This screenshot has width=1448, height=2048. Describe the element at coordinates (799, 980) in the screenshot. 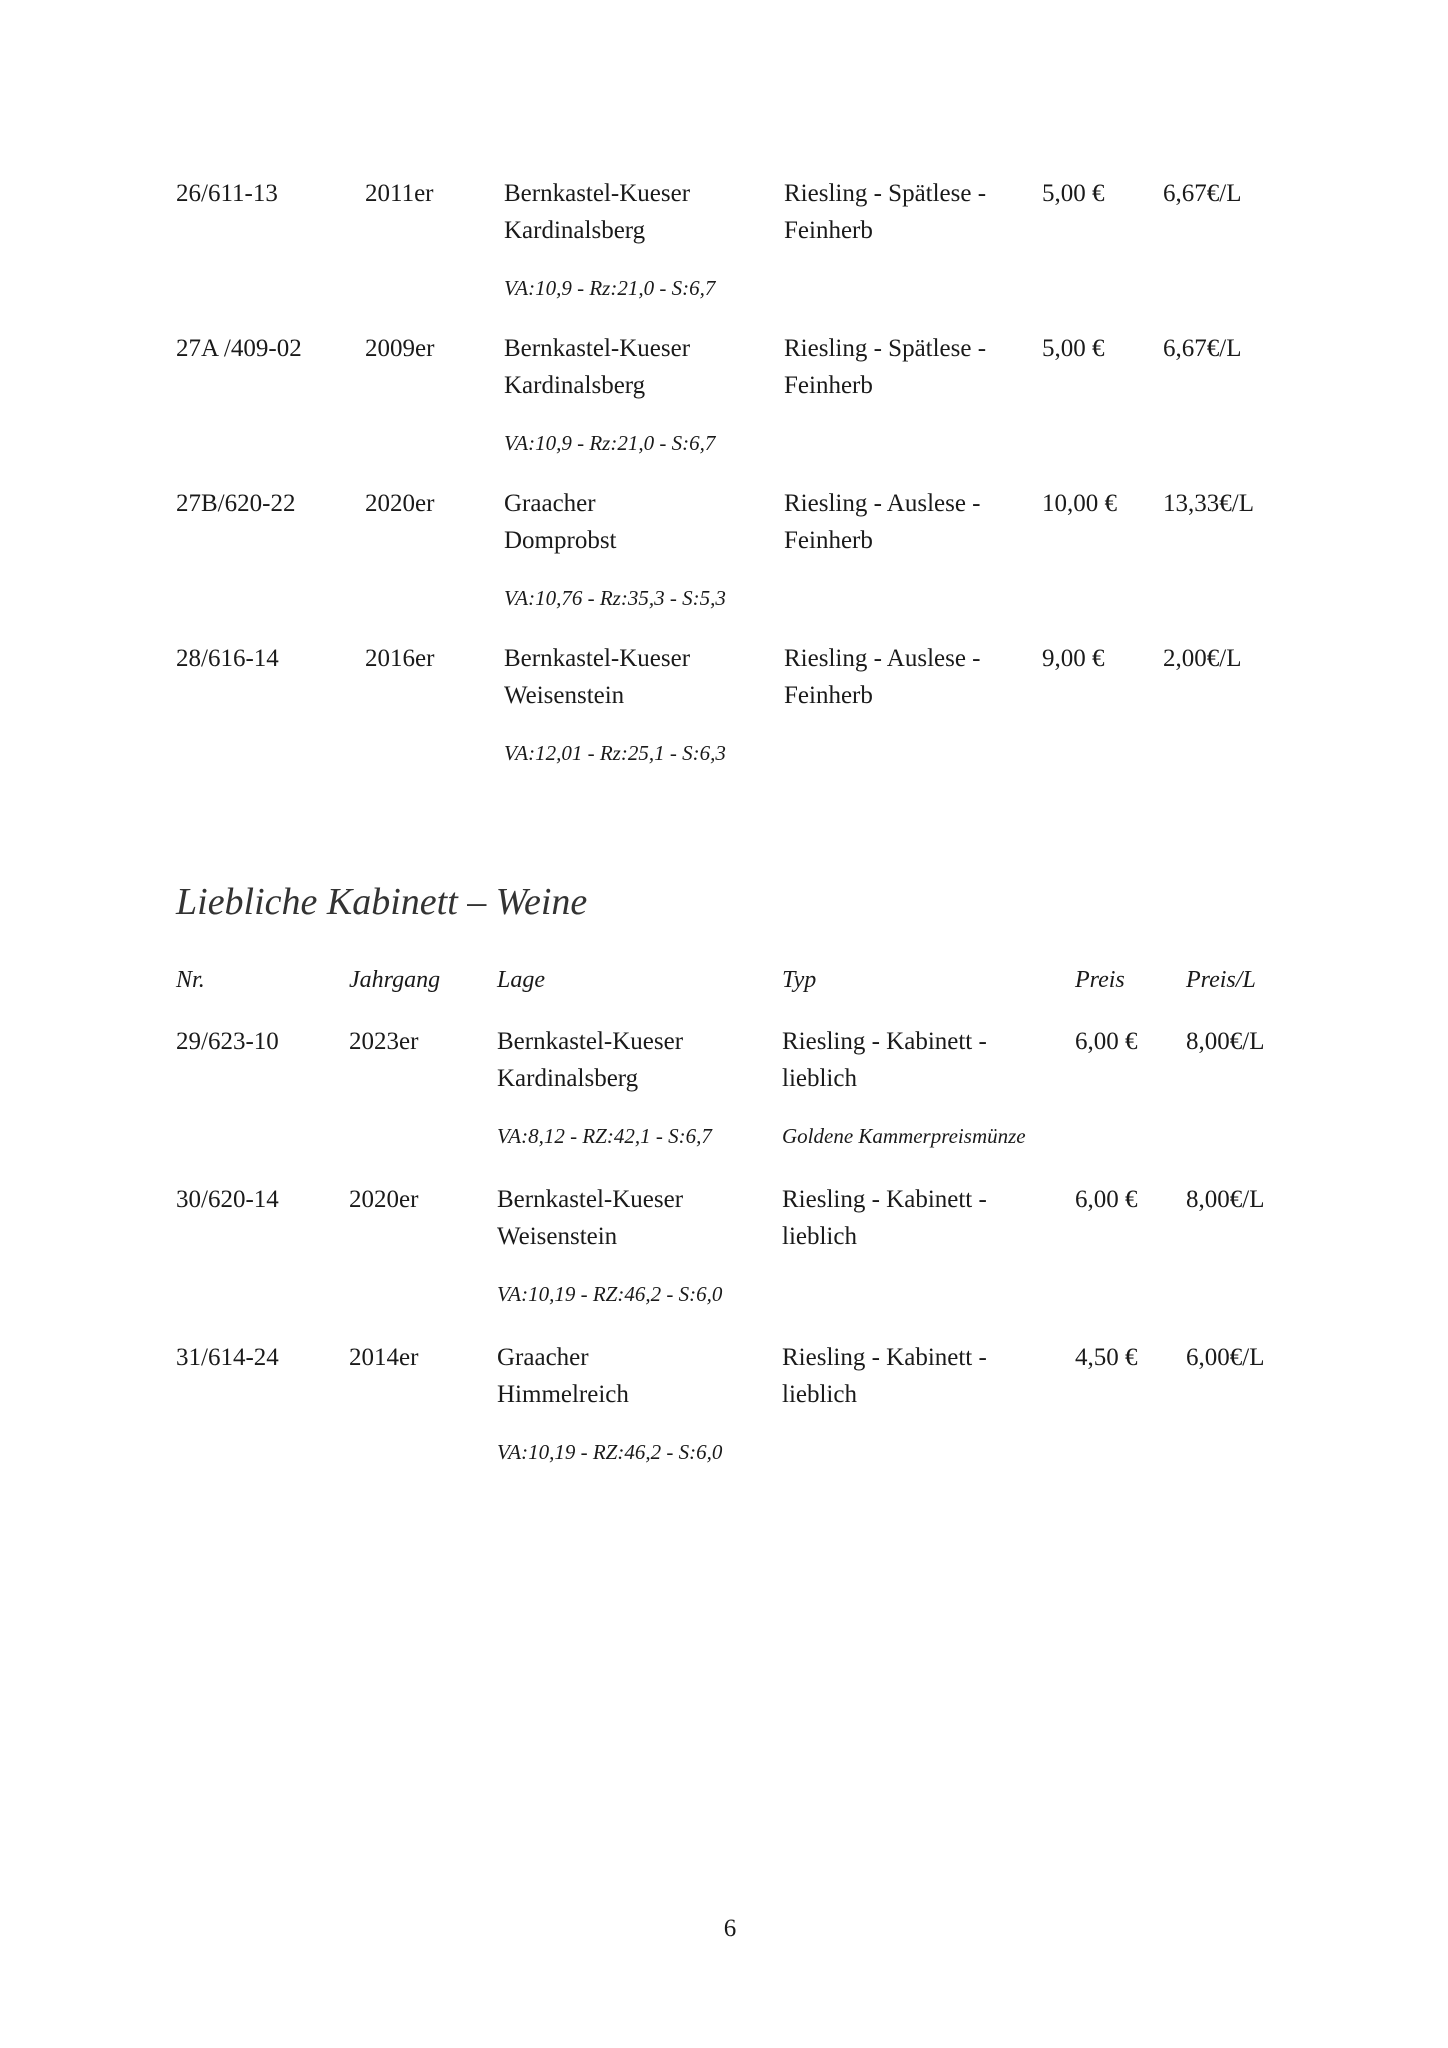

I see `header-typ: Typ` at that location.